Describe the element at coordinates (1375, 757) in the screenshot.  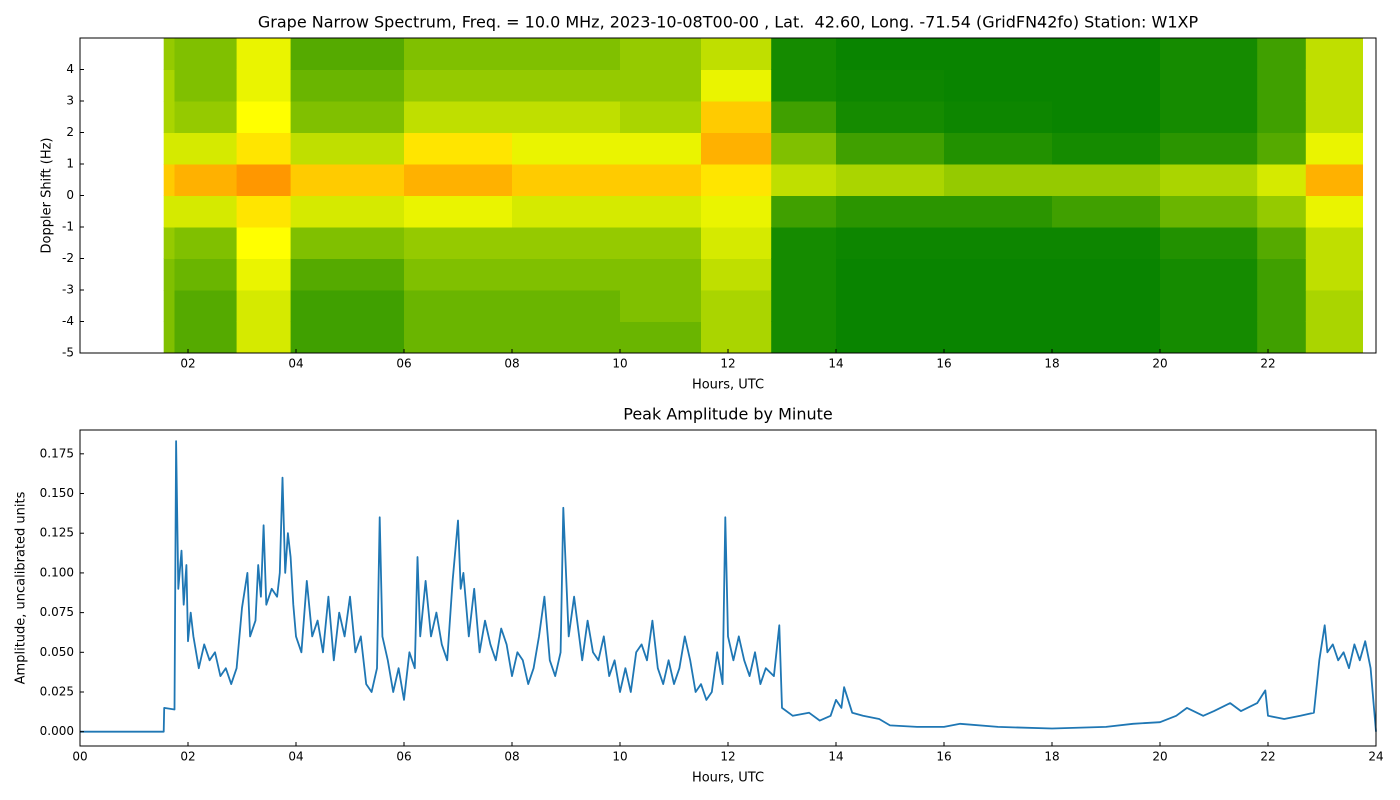
I see `x-tick-label: 24` at that location.